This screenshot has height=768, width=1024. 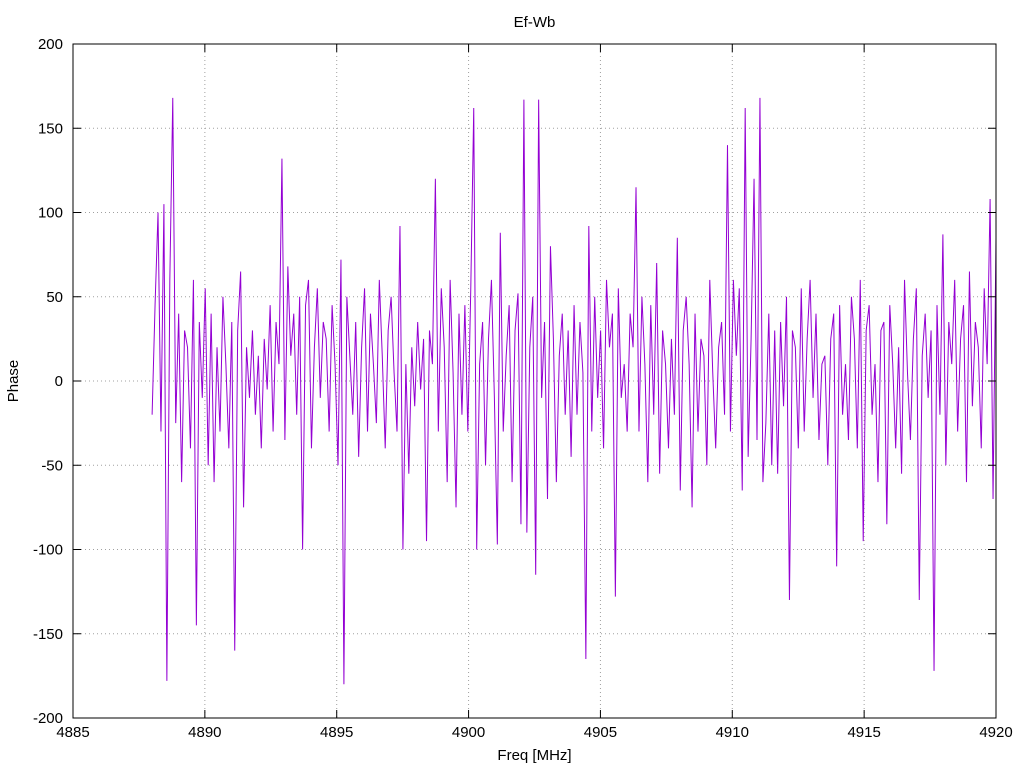 What do you see at coordinates (50, 128) in the screenshot?
I see `y-tick-label: 150` at bounding box center [50, 128].